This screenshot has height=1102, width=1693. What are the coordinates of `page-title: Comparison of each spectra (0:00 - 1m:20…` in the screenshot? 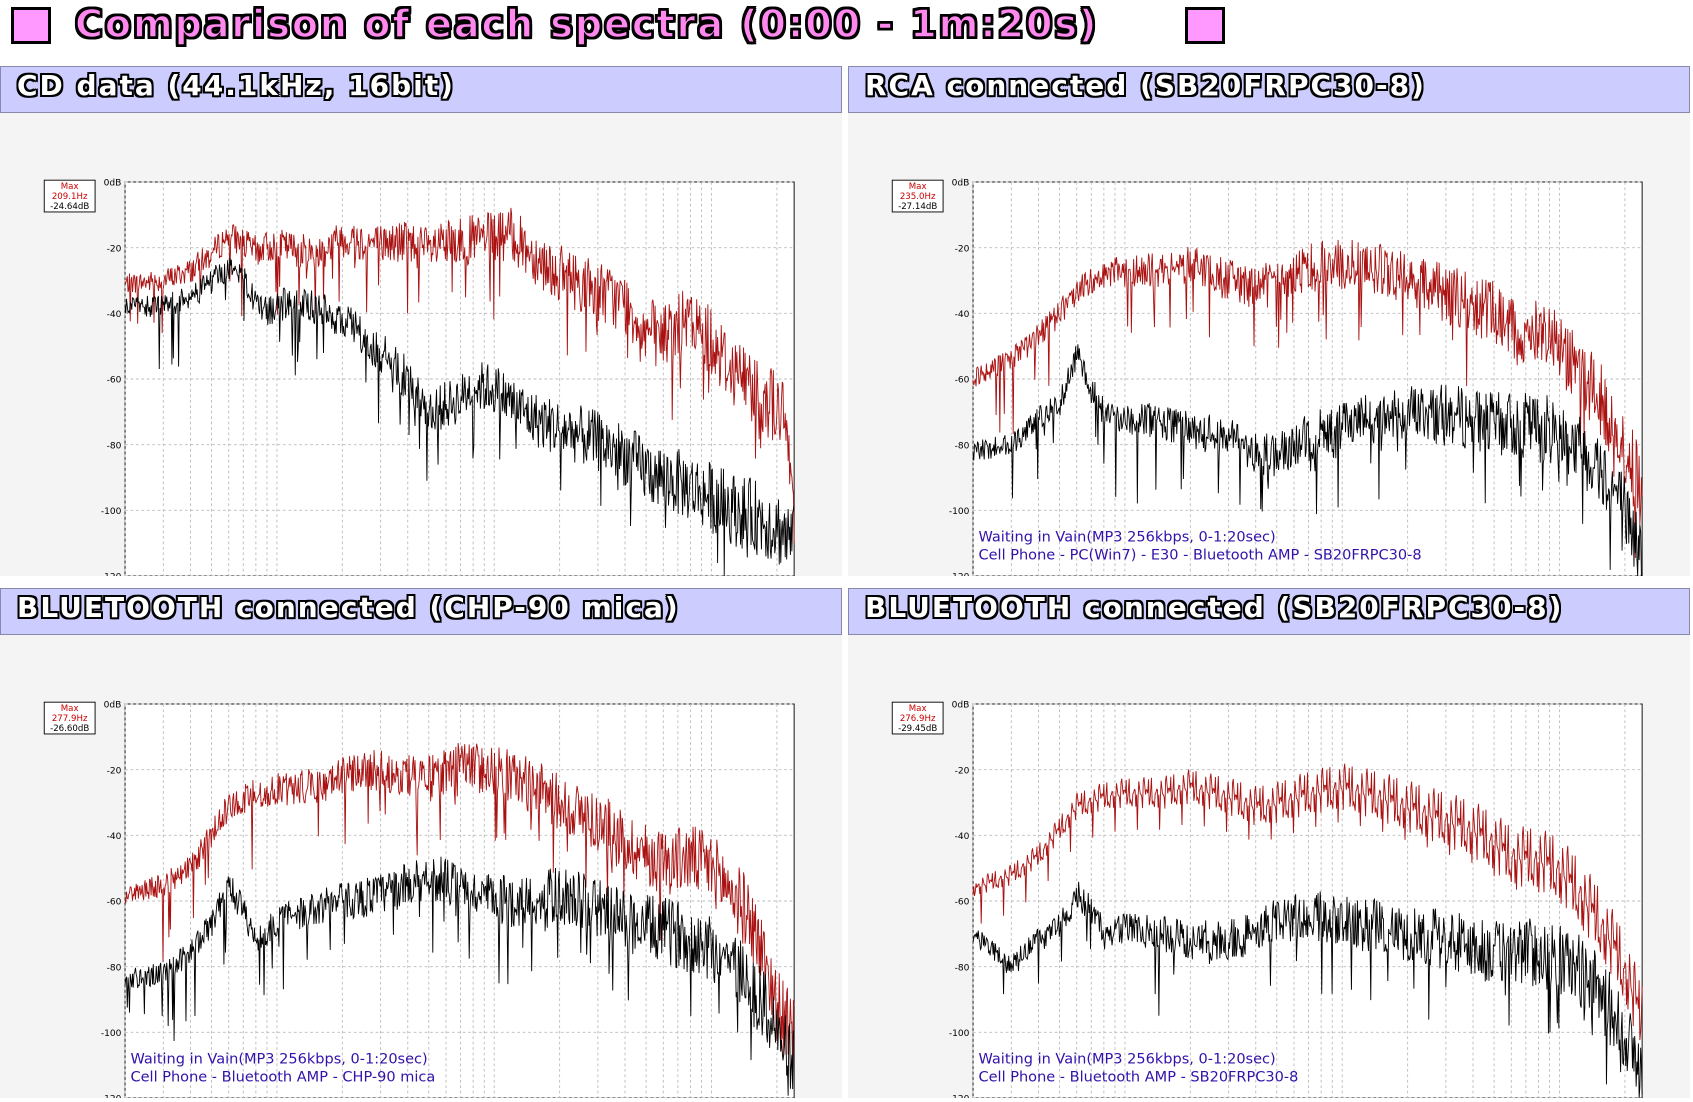 It's located at (586, 24).